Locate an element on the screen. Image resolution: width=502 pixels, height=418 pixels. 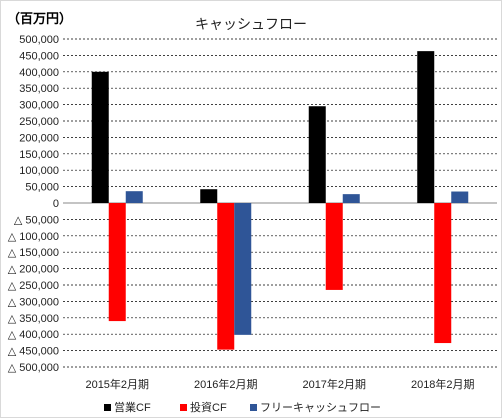
y-tick-label: △ 500,000 is located at coordinates (33, 368).